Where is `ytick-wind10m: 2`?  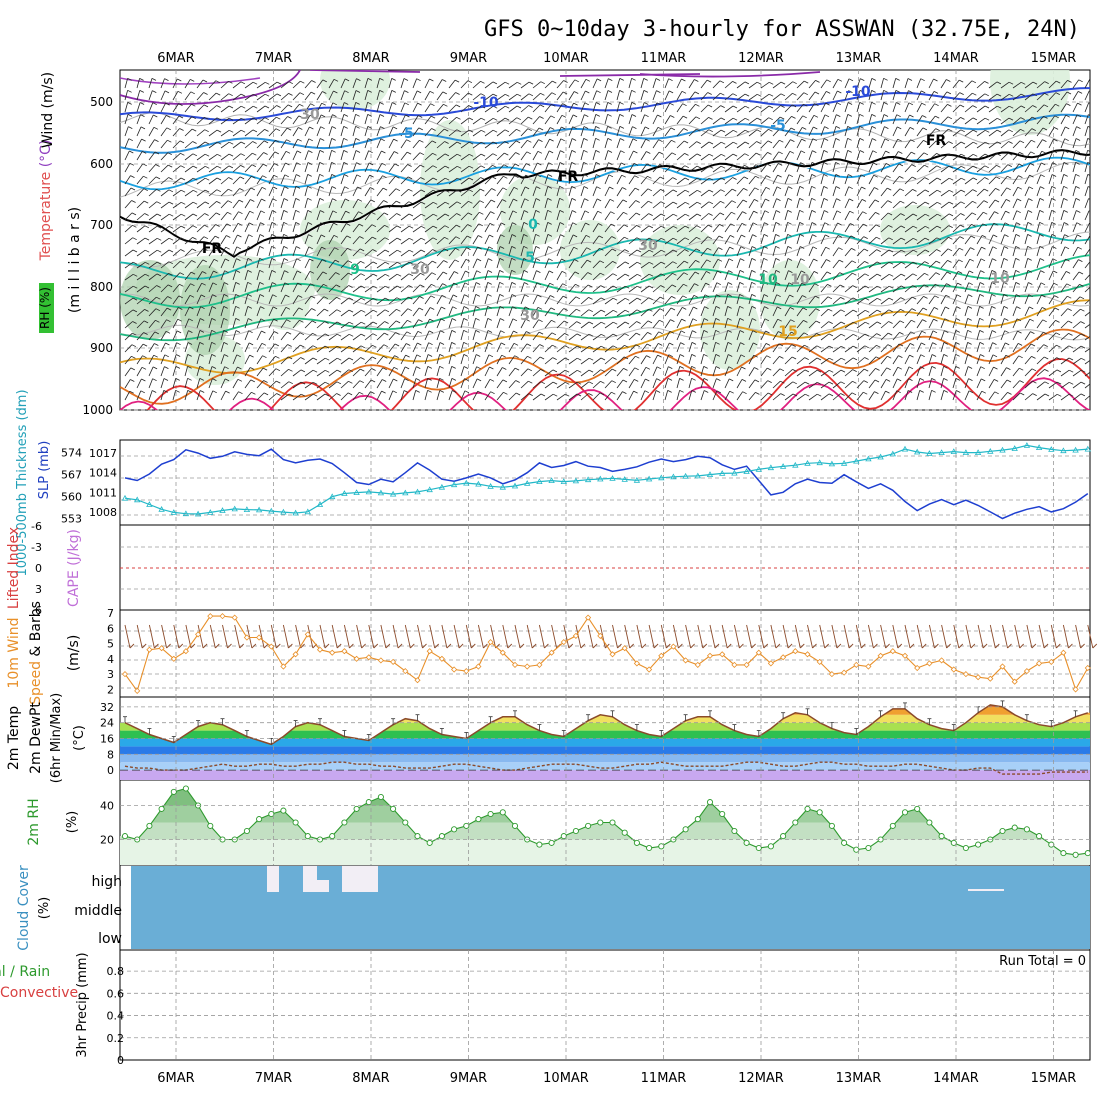 ytick-wind10m: 2 is located at coordinates (110, 689).